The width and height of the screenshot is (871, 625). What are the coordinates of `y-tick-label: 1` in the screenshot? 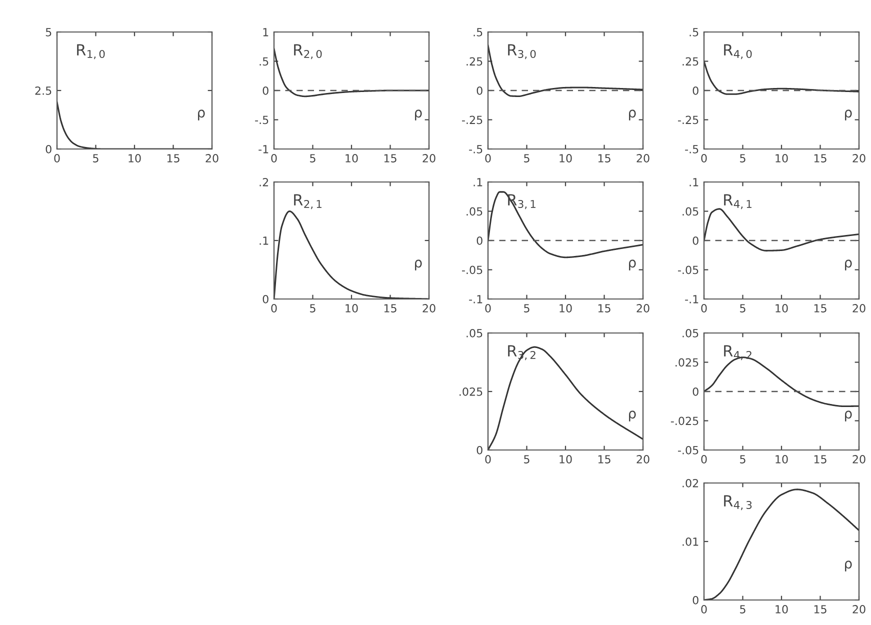 It's located at (265, 32).